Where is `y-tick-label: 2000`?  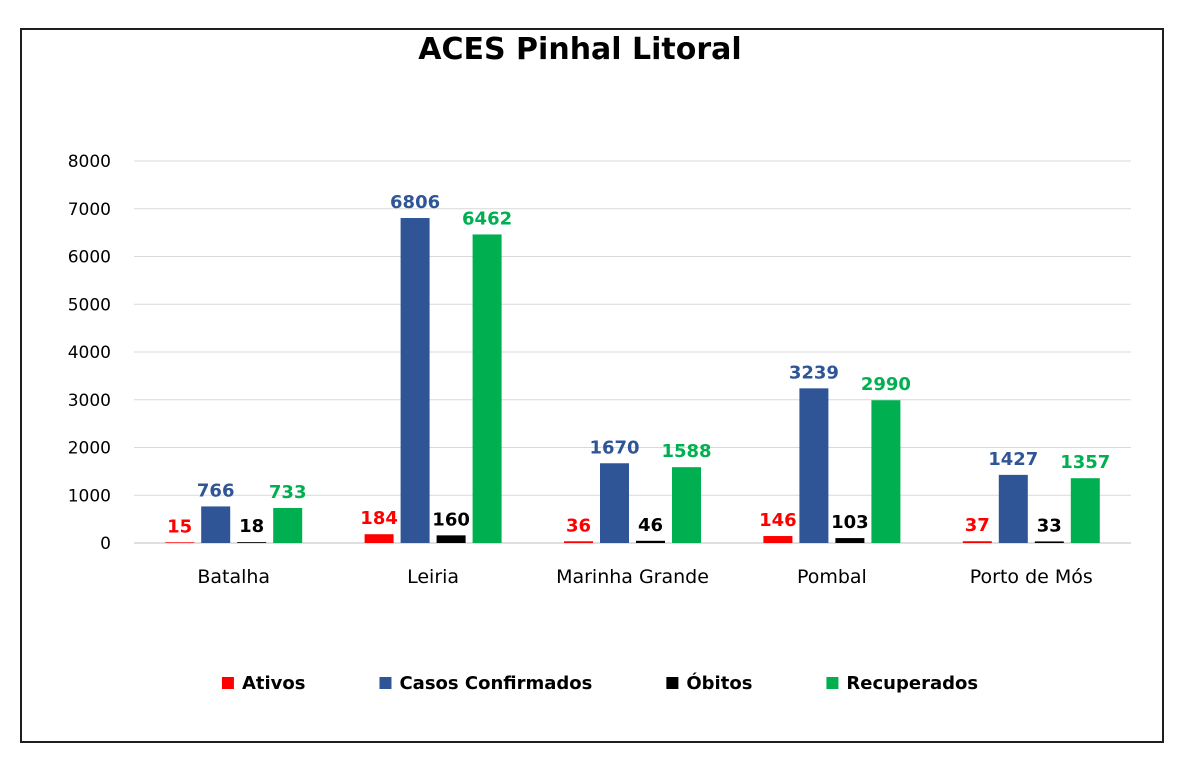 y-tick-label: 2000 is located at coordinates (89, 449).